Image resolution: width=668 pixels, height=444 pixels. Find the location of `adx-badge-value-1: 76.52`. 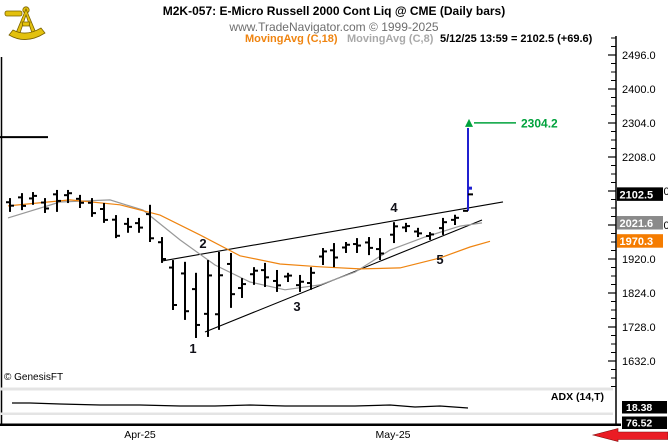

adx-badge-value-1: 76.52 is located at coordinates (639, 424).